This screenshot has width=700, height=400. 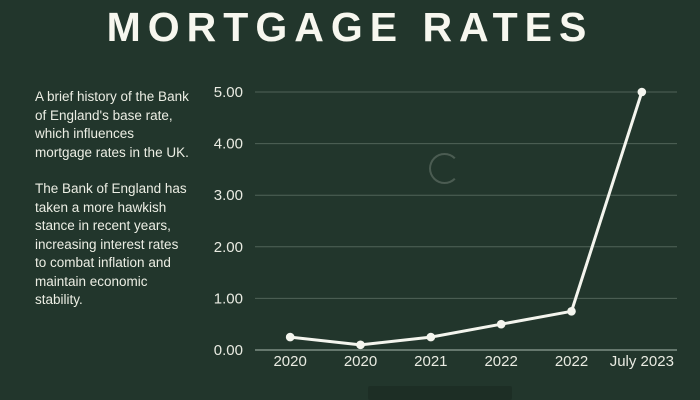 What do you see at coordinates (228, 247) in the screenshot?
I see `y-axis-tick-label: 2.00` at bounding box center [228, 247].